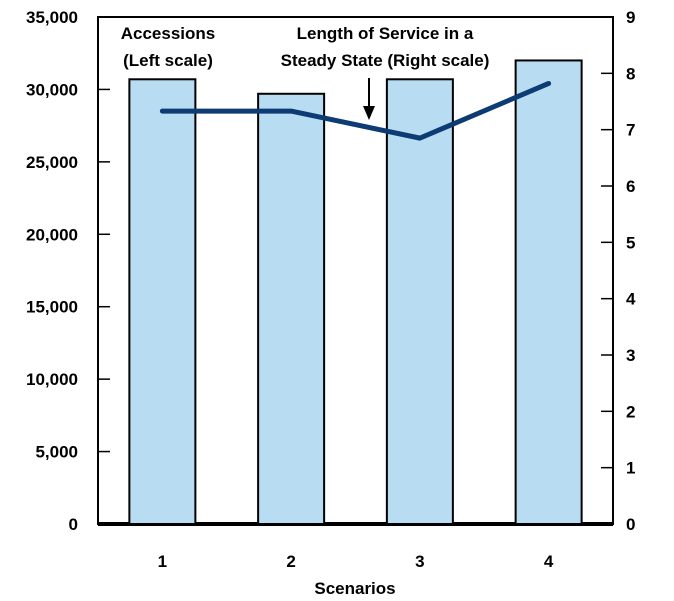 The height and width of the screenshot is (601, 674). I want to click on x-axis: 1 2 3 4, so click(356, 561).